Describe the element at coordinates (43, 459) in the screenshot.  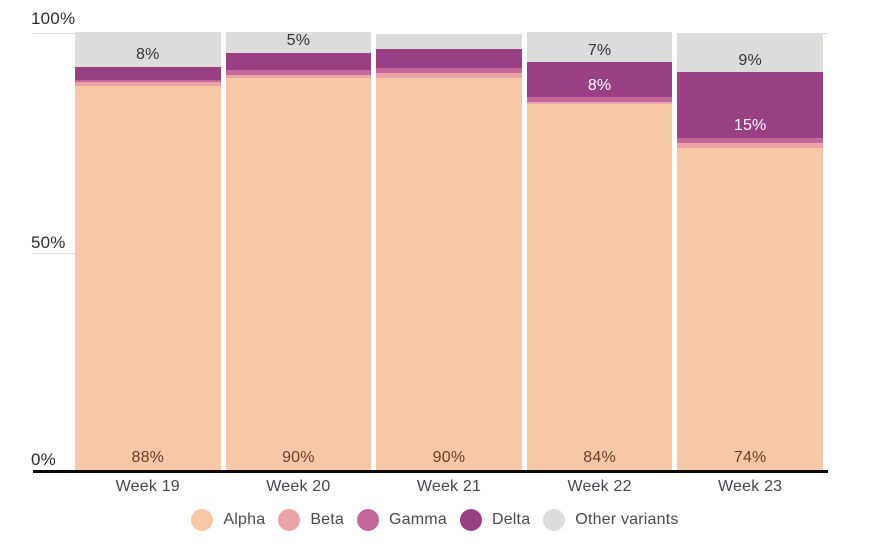
I see `y-axis-tick-0: 0%` at that location.